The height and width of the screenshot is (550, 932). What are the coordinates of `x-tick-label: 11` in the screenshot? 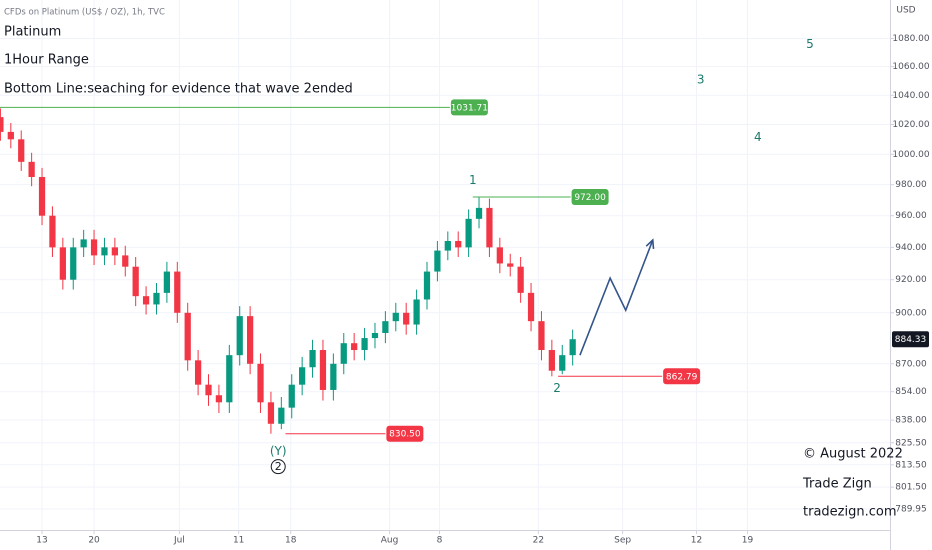 It's located at (238, 541).